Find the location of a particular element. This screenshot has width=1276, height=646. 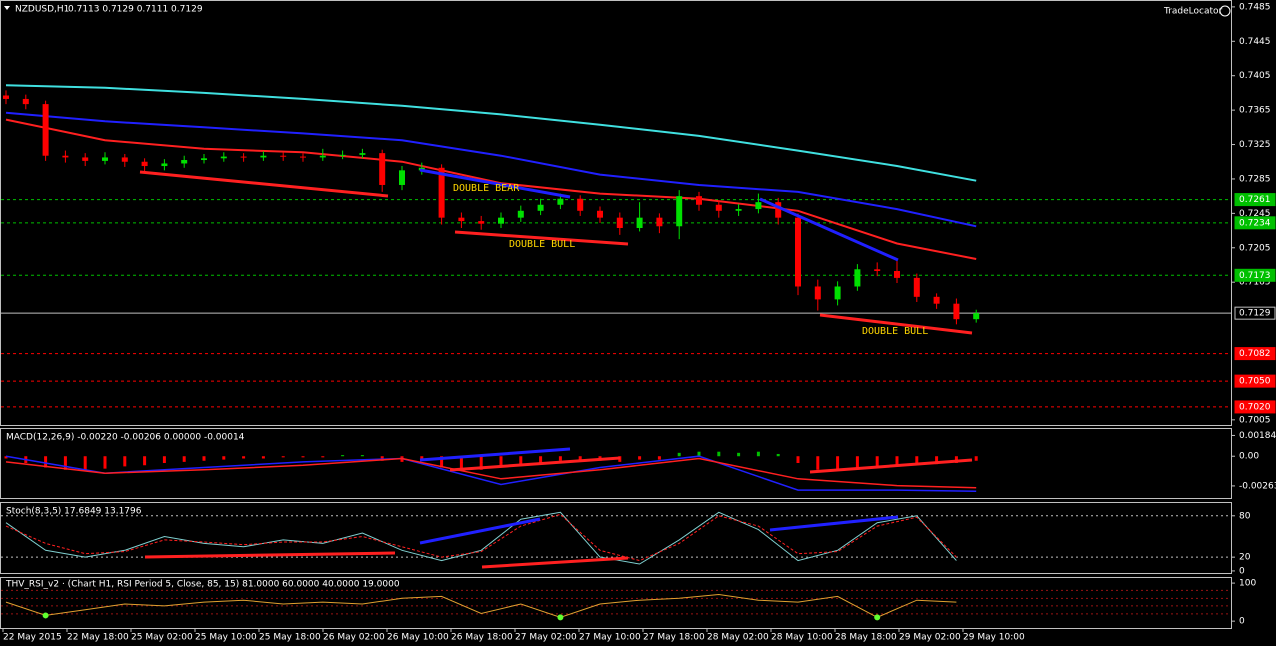

x-tick-label: 22 May 2015 is located at coordinates (32, 638).